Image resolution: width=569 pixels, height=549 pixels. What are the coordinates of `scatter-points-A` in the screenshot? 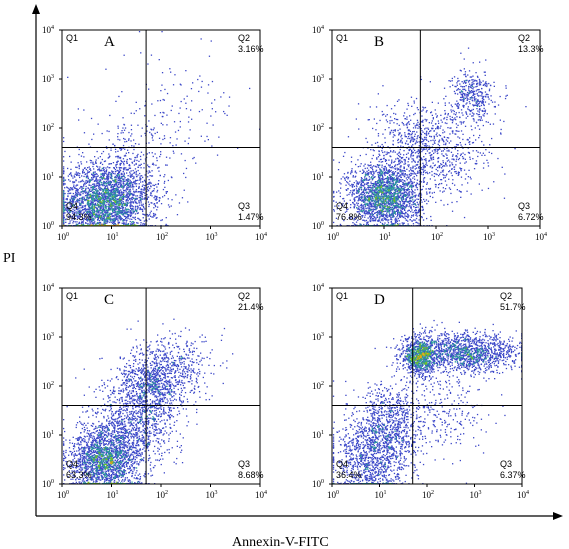 It's located at (162, 129).